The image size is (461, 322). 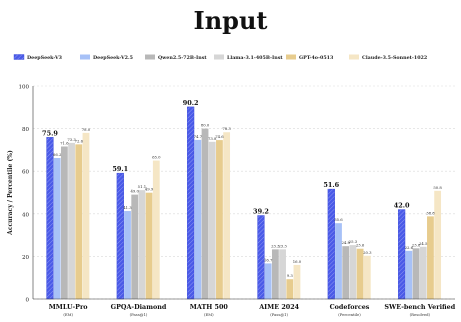 What do you see at coordinates (64, 222) in the screenshot?
I see `bar-Qwen2.5-72B-Inst-MMLU-Pro` at bounding box center [64, 222].